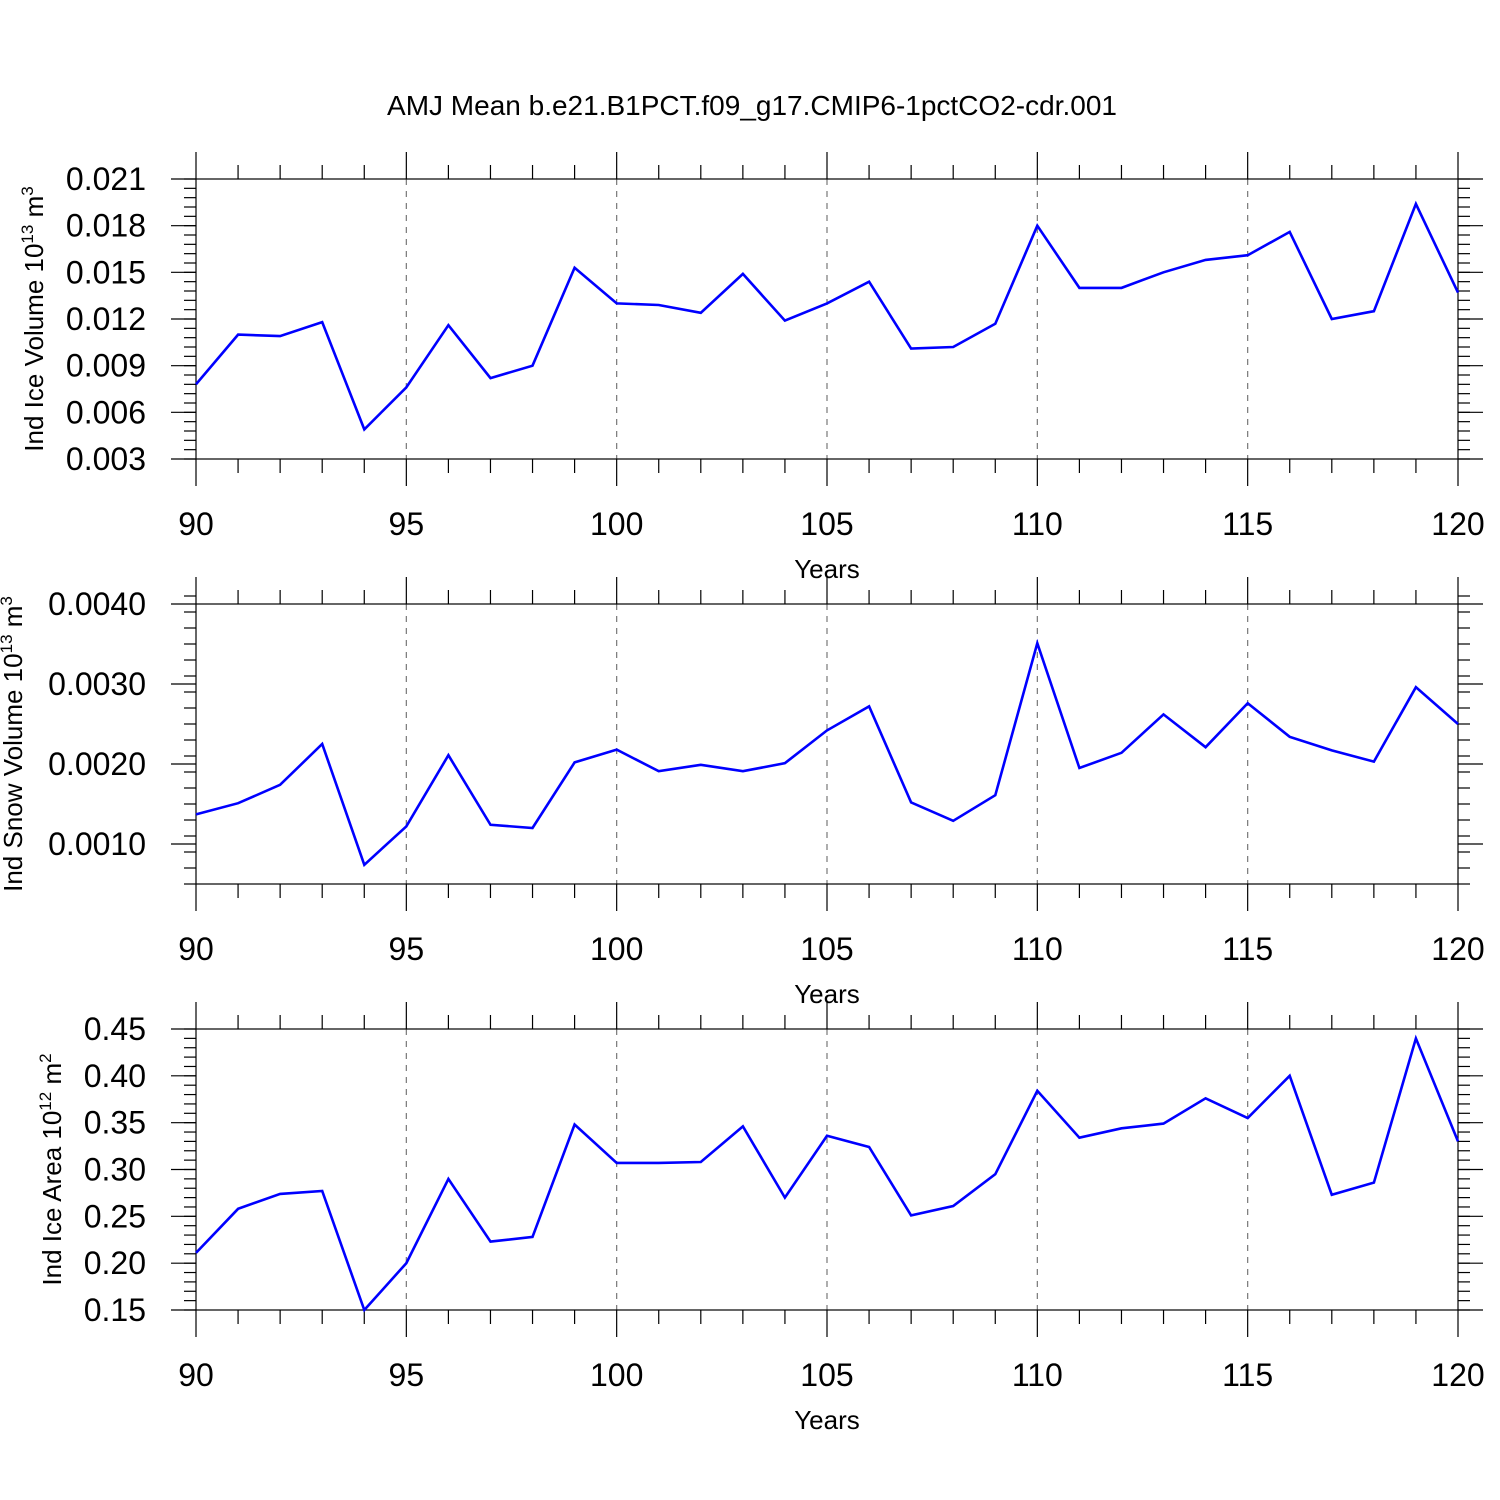  I want to click on y-tick-label: 0.009, so click(106, 366).